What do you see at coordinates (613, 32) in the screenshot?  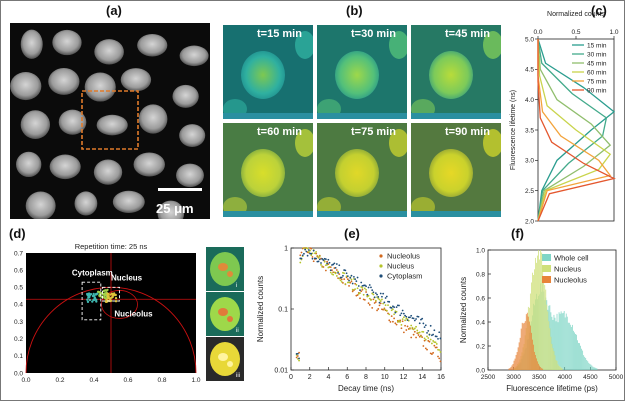 I see `c-xtick-label: 1.0` at bounding box center [613, 32].